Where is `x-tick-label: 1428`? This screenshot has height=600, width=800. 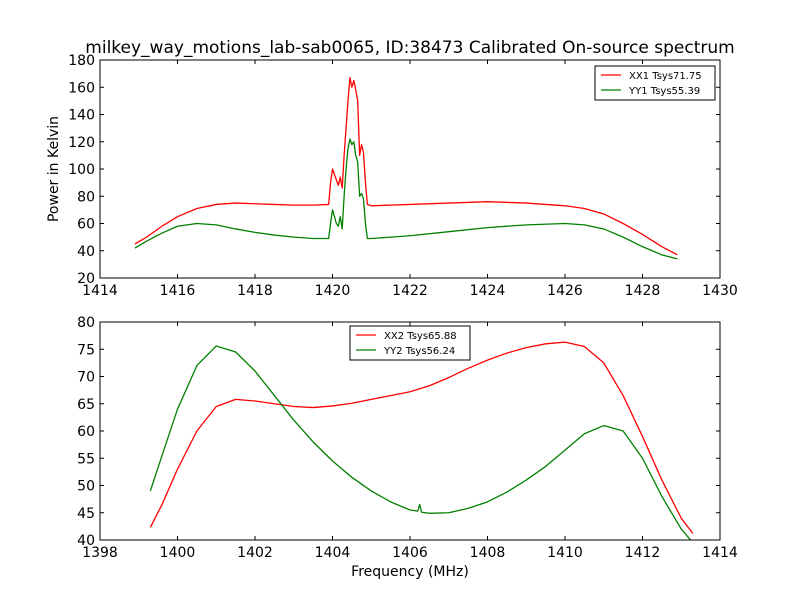
x-tick-label: 1428 is located at coordinates (643, 291).